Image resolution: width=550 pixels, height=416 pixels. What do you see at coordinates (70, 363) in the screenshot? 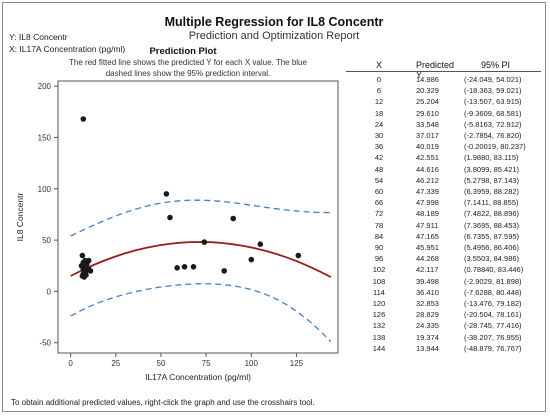
I see `x-tick-label: 0` at bounding box center [70, 363].